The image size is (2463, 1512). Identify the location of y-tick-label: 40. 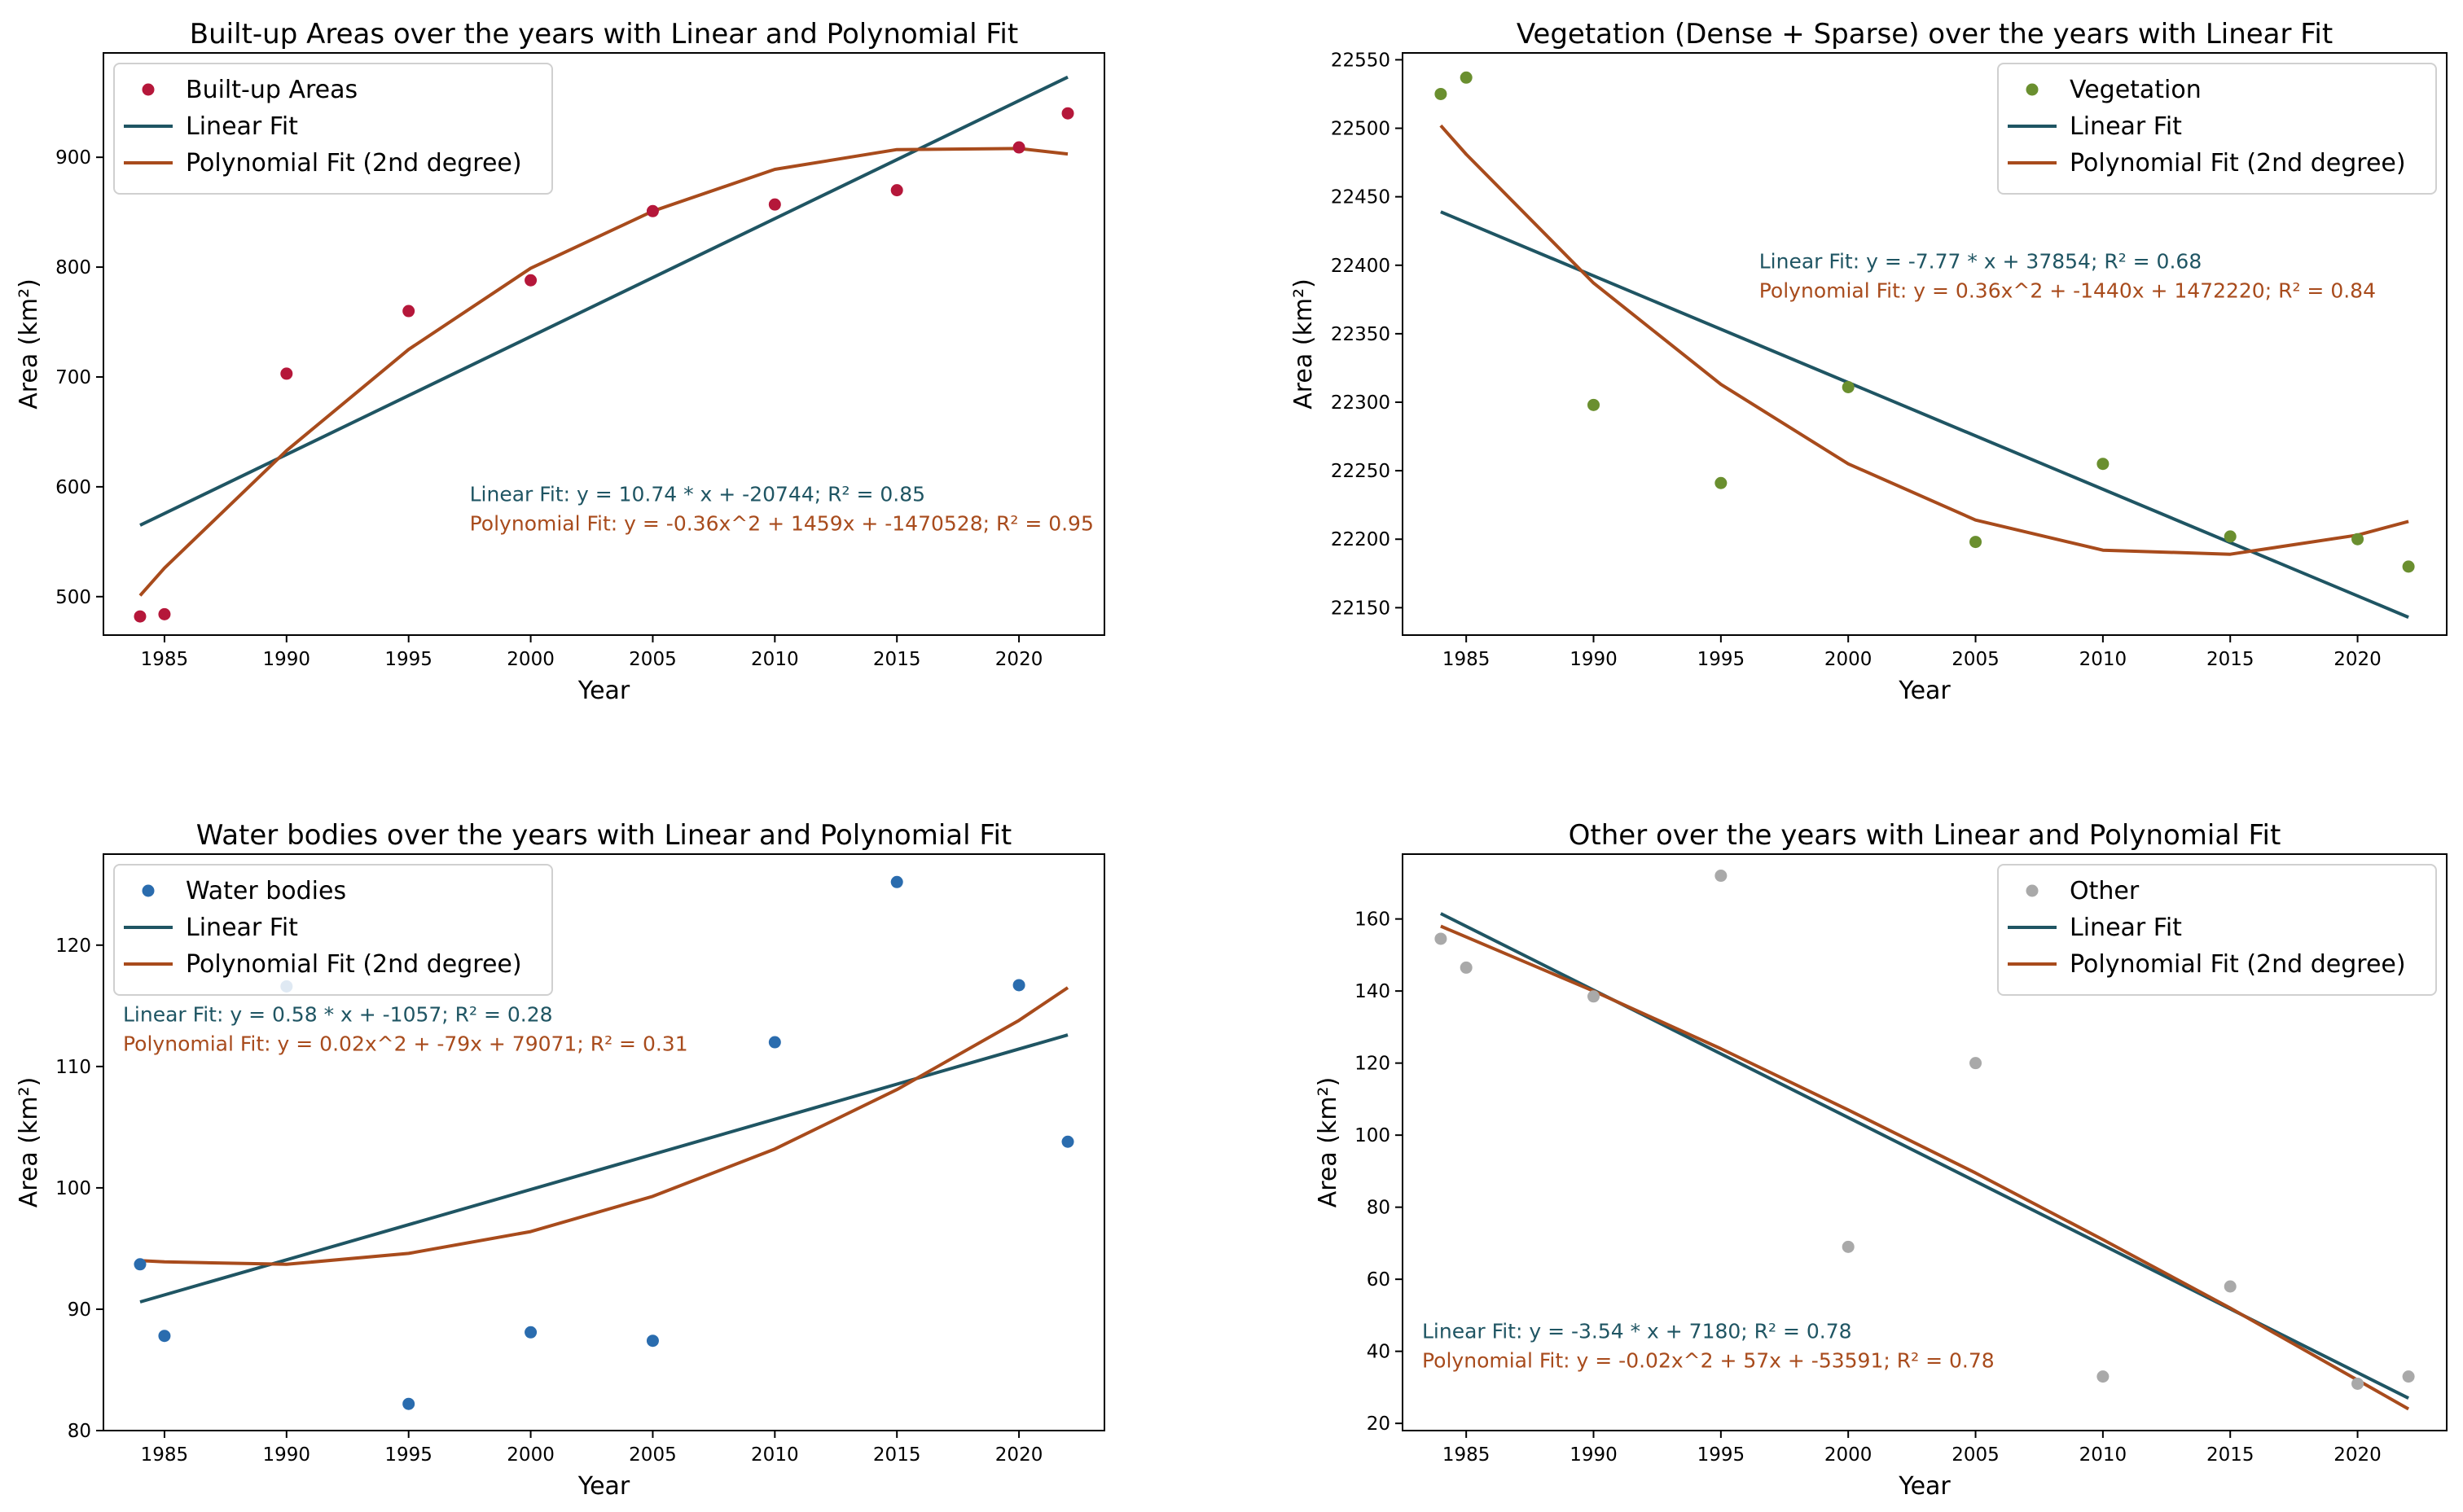
(1378, 1352).